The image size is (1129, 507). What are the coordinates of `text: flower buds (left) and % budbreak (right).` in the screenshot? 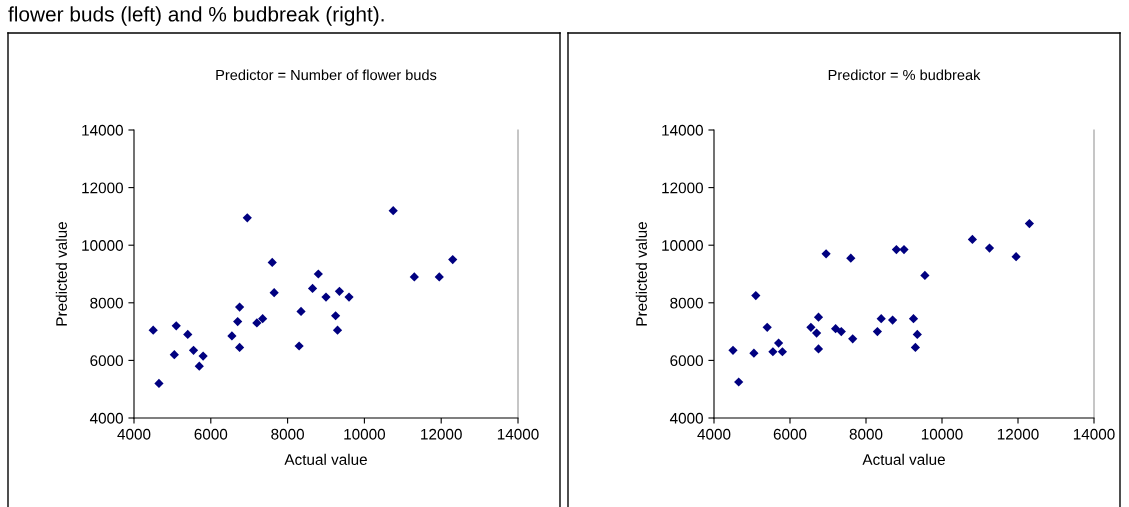 It's located at (196, 16).